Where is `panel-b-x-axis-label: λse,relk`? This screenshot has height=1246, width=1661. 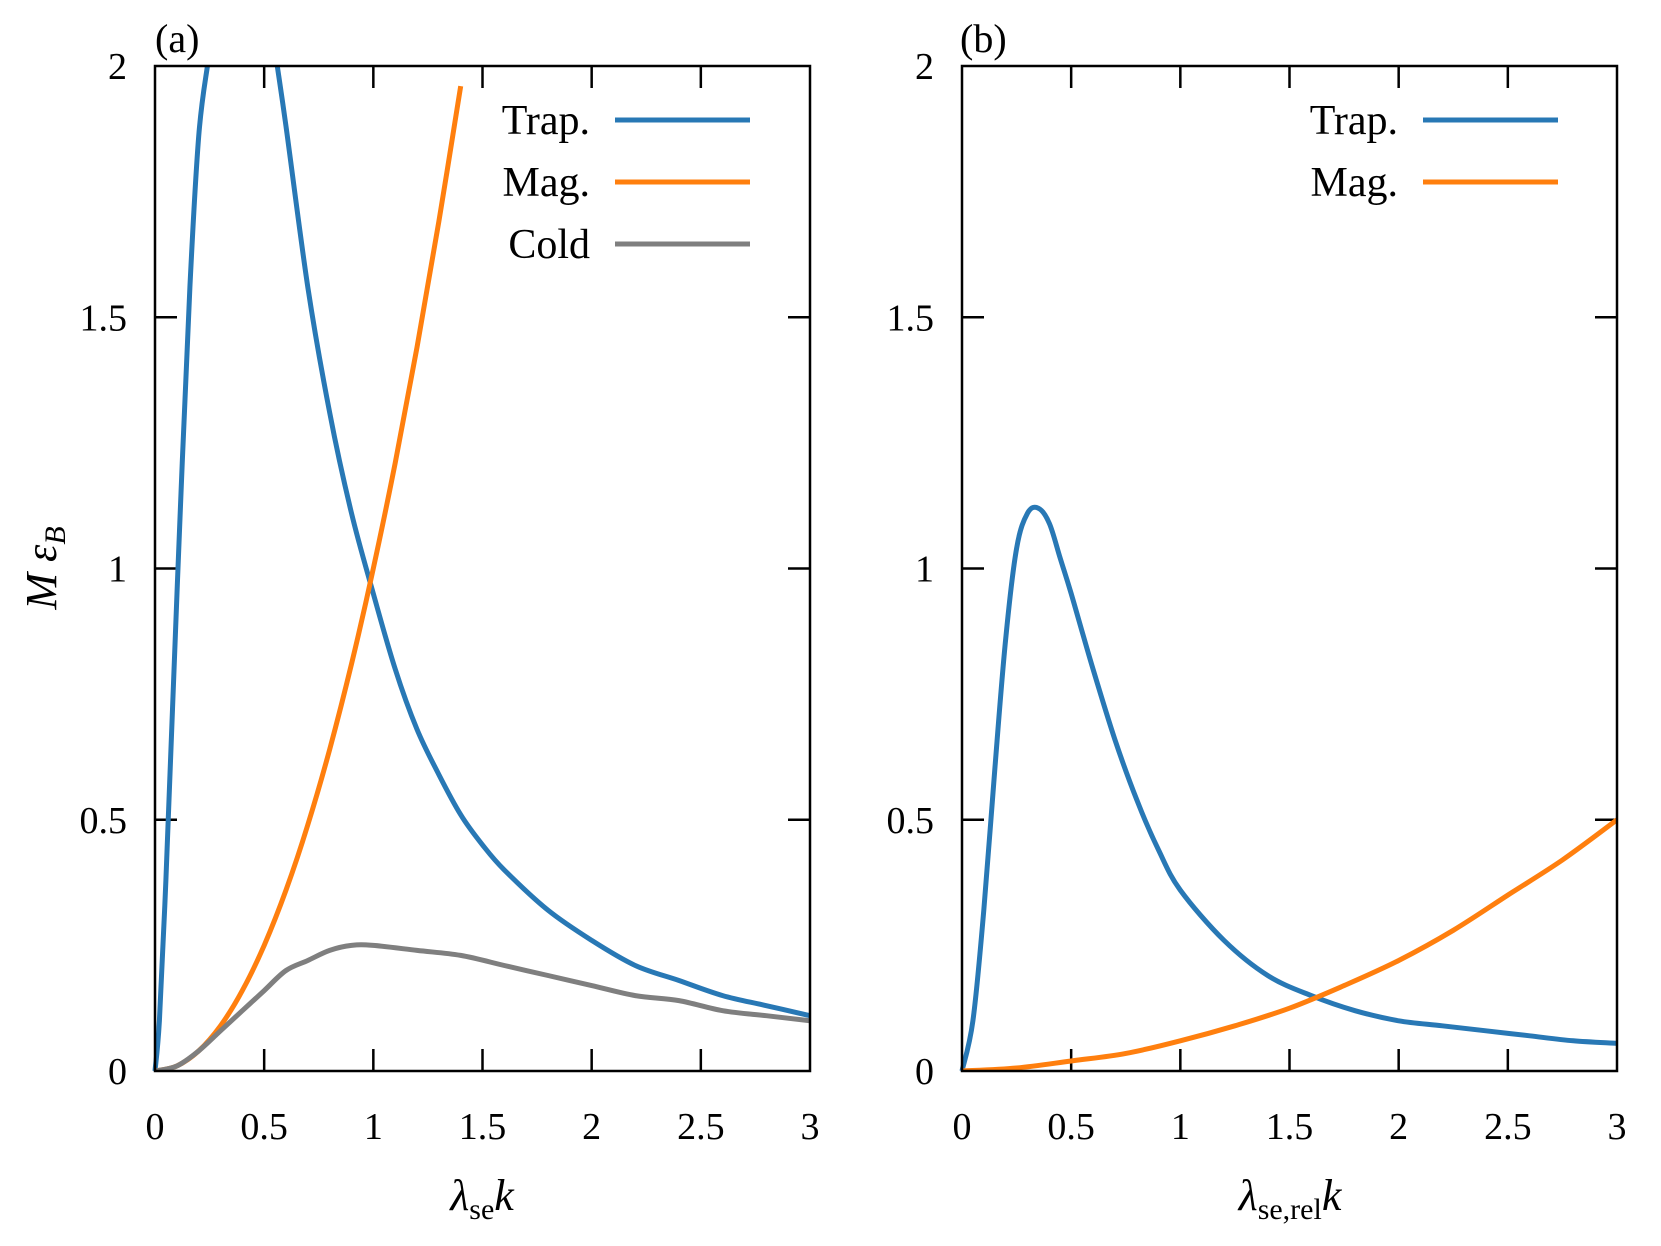 panel-b-x-axis-label: λse,relk is located at coordinates (1290, 1198).